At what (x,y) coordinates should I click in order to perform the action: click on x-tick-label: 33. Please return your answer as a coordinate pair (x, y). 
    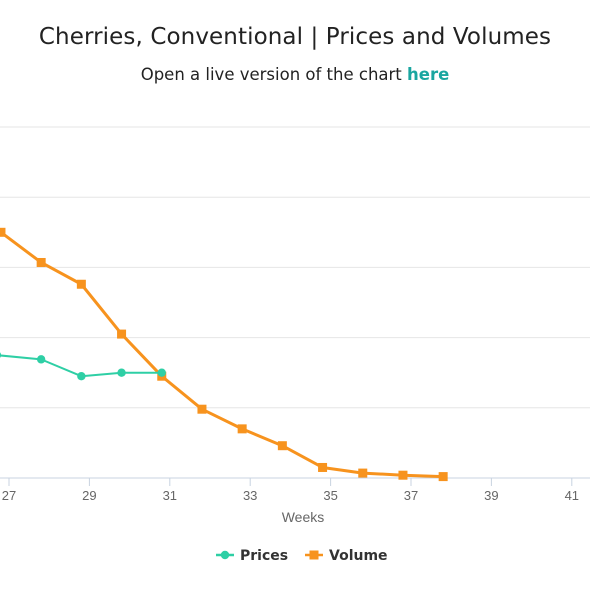
    Looking at the image, I should click on (250, 495).